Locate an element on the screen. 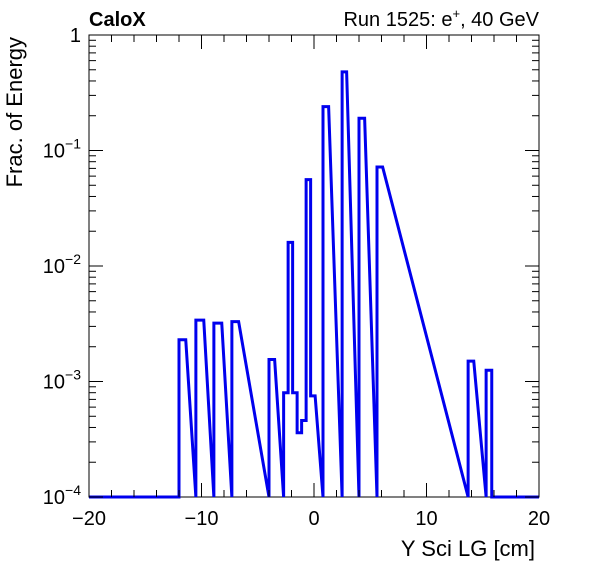  y-tick-label: 10⁻⁴ is located at coordinates (62, 495).